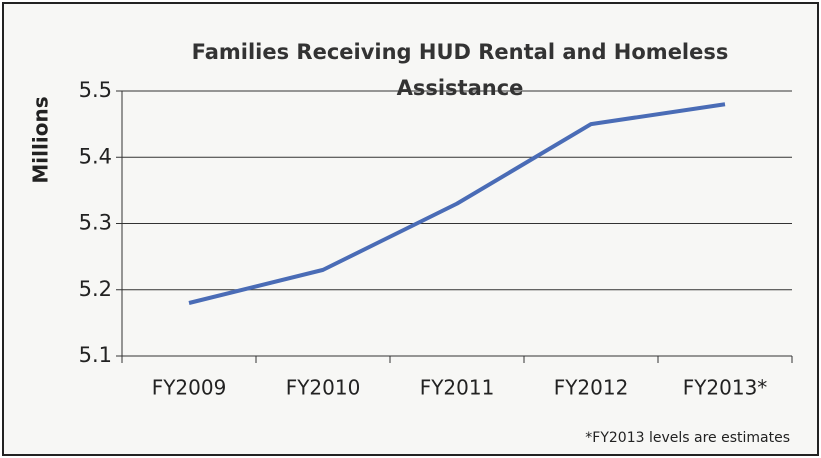 This screenshot has width=821, height=458. Describe the element at coordinates (189, 388) in the screenshot. I see `x-tick-label: FY2009` at that location.